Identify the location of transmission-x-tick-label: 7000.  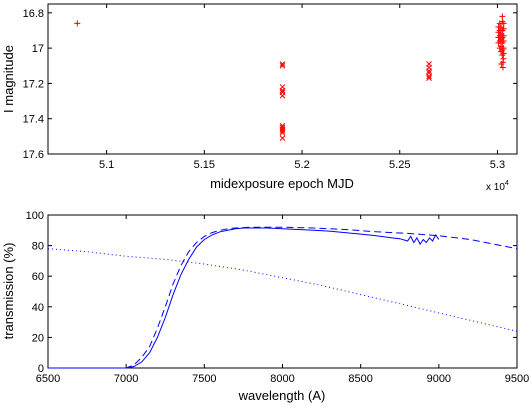
(126, 379).